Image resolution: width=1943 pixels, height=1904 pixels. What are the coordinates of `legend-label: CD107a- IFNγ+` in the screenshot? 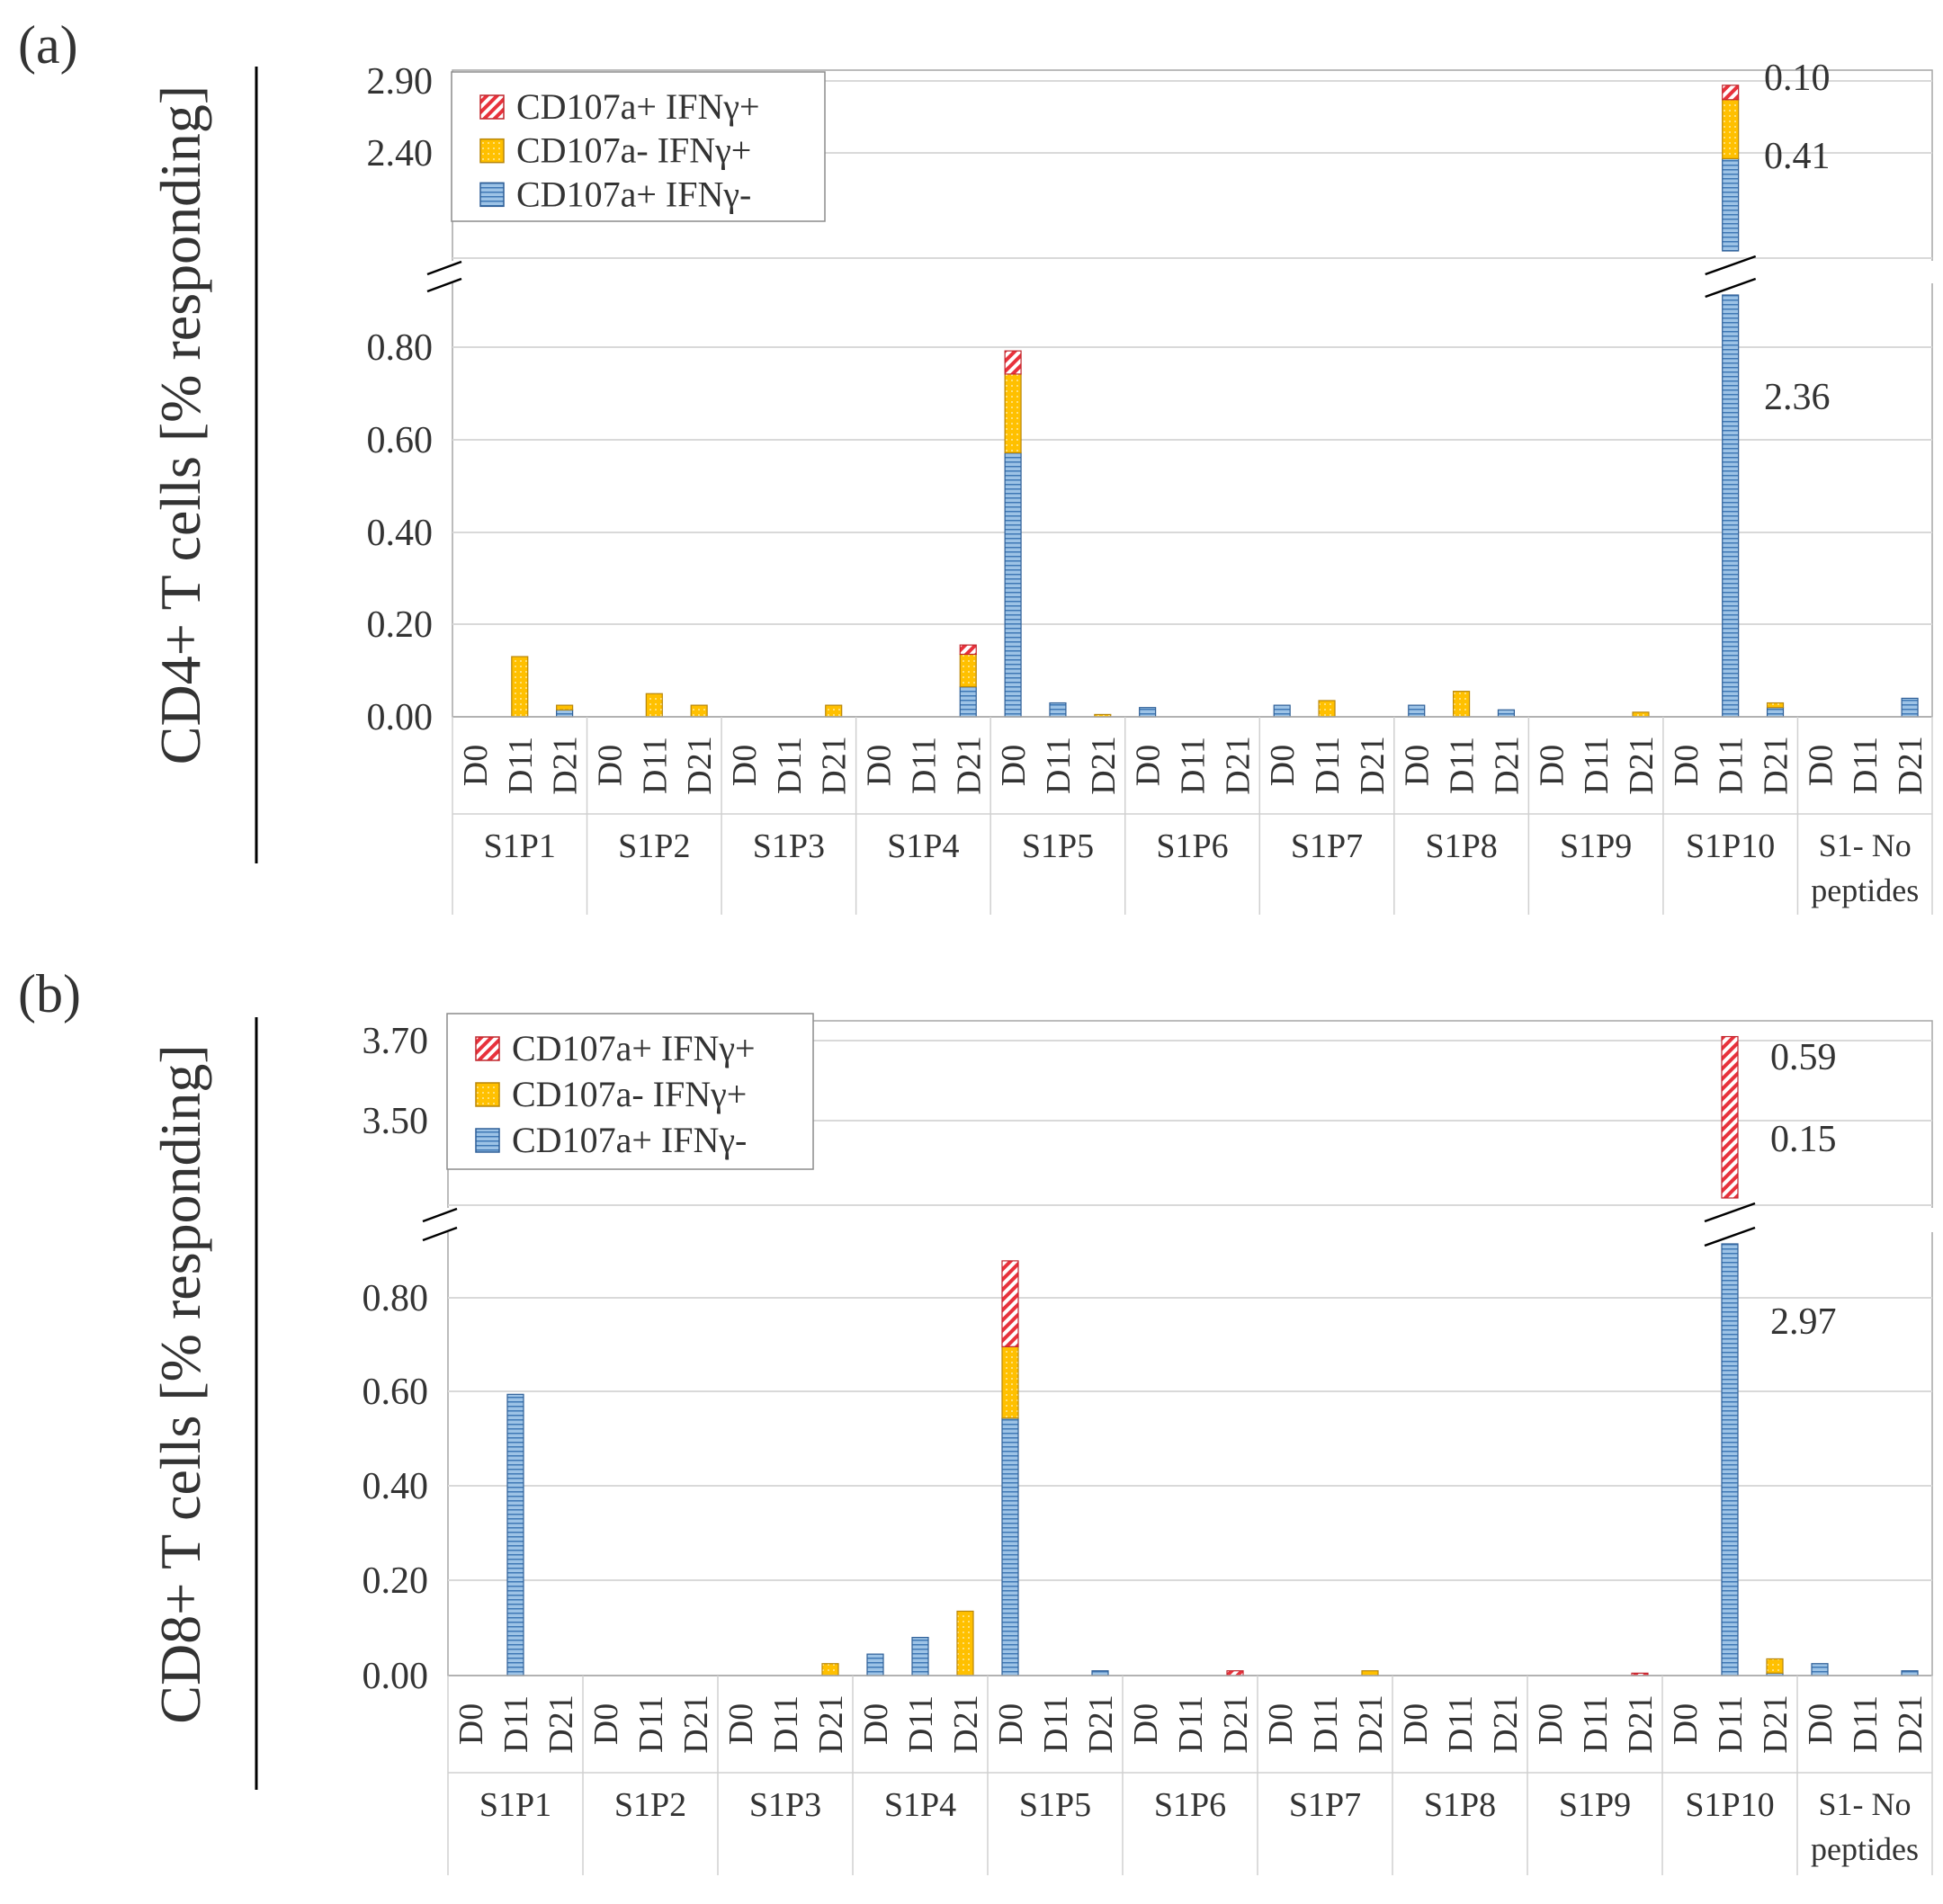 It's located at (629, 1094).